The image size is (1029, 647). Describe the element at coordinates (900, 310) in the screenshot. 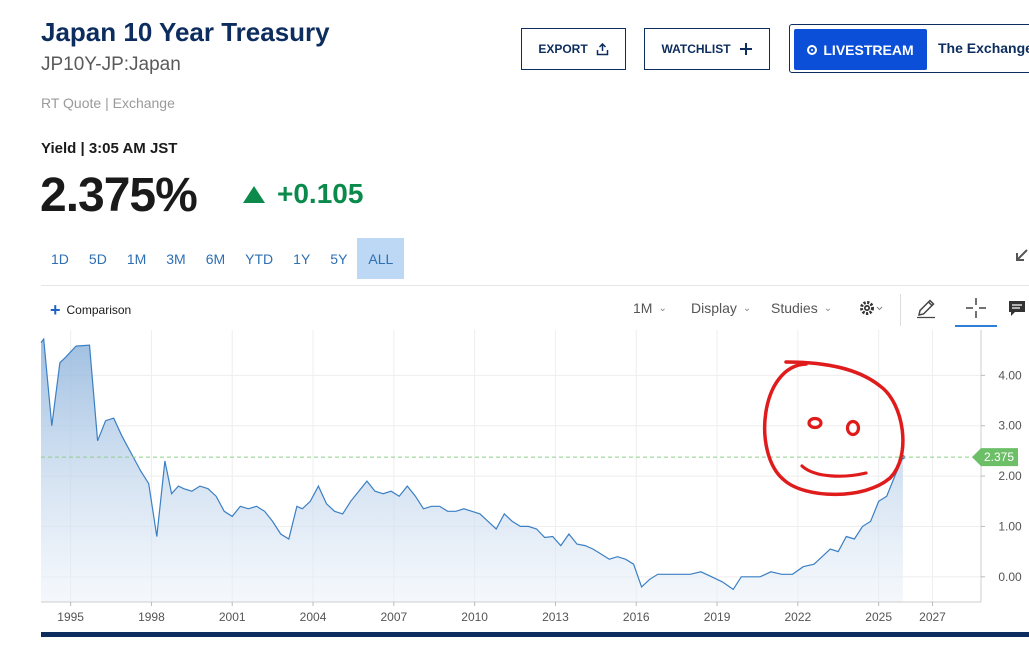

I see `toolbar-divider` at that location.